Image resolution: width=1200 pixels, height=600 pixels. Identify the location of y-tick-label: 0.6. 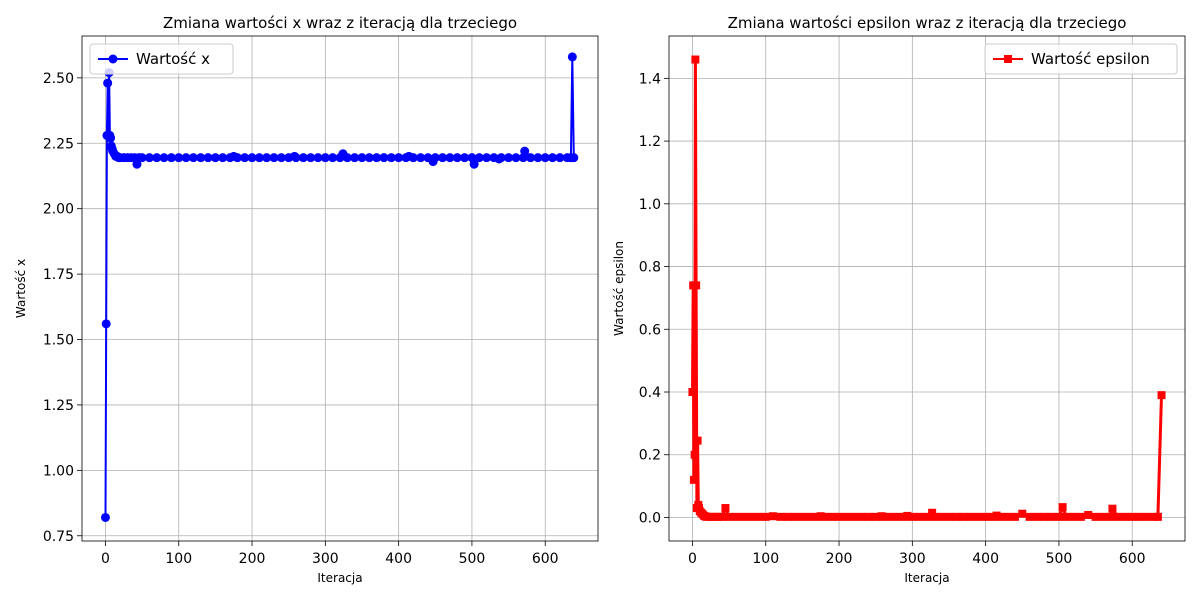
(650, 330).